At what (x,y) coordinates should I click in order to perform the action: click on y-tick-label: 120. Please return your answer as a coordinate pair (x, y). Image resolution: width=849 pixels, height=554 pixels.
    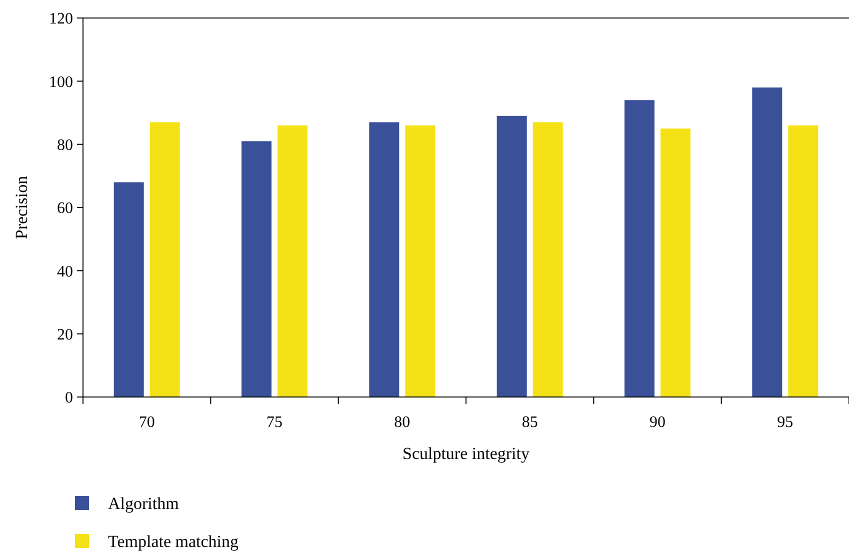
    Looking at the image, I should click on (61, 19).